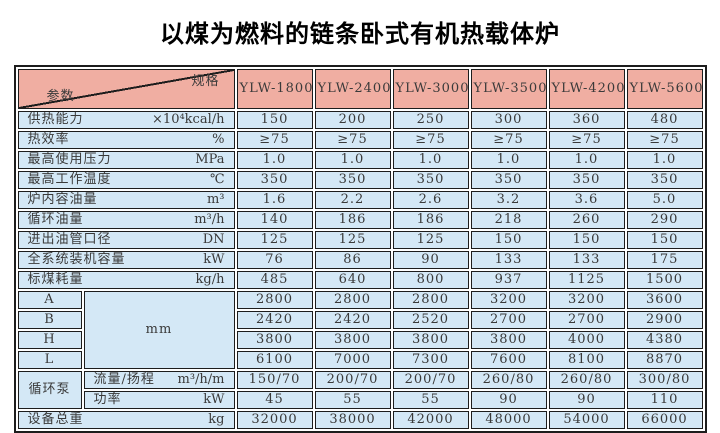  Describe the element at coordinates (49, 340) in the screenshot. I see `dimension-label: H` at that location.